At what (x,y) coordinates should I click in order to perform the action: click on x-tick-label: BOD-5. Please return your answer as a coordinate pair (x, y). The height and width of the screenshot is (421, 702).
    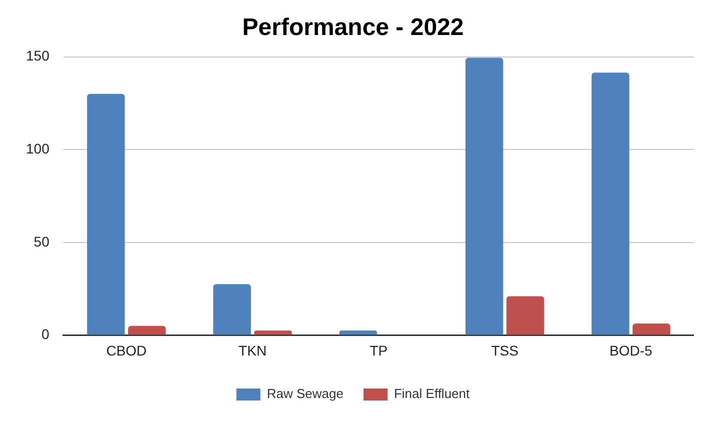
    Looking at the image, I should click on (631, 350).